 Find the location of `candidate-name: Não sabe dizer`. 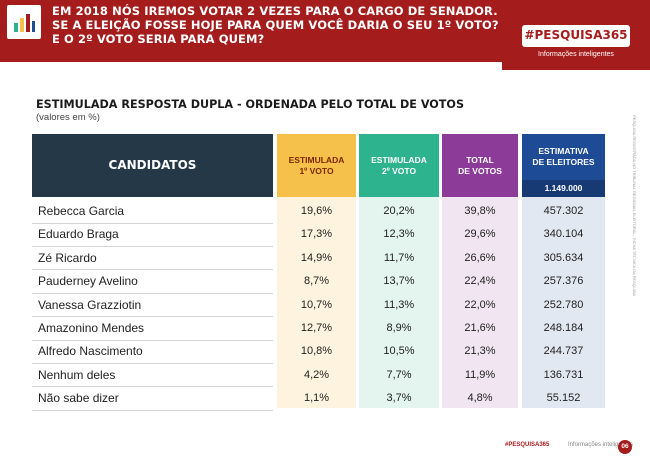

candidate-name: Não sabe dizer is located at coordinates (78, 398).